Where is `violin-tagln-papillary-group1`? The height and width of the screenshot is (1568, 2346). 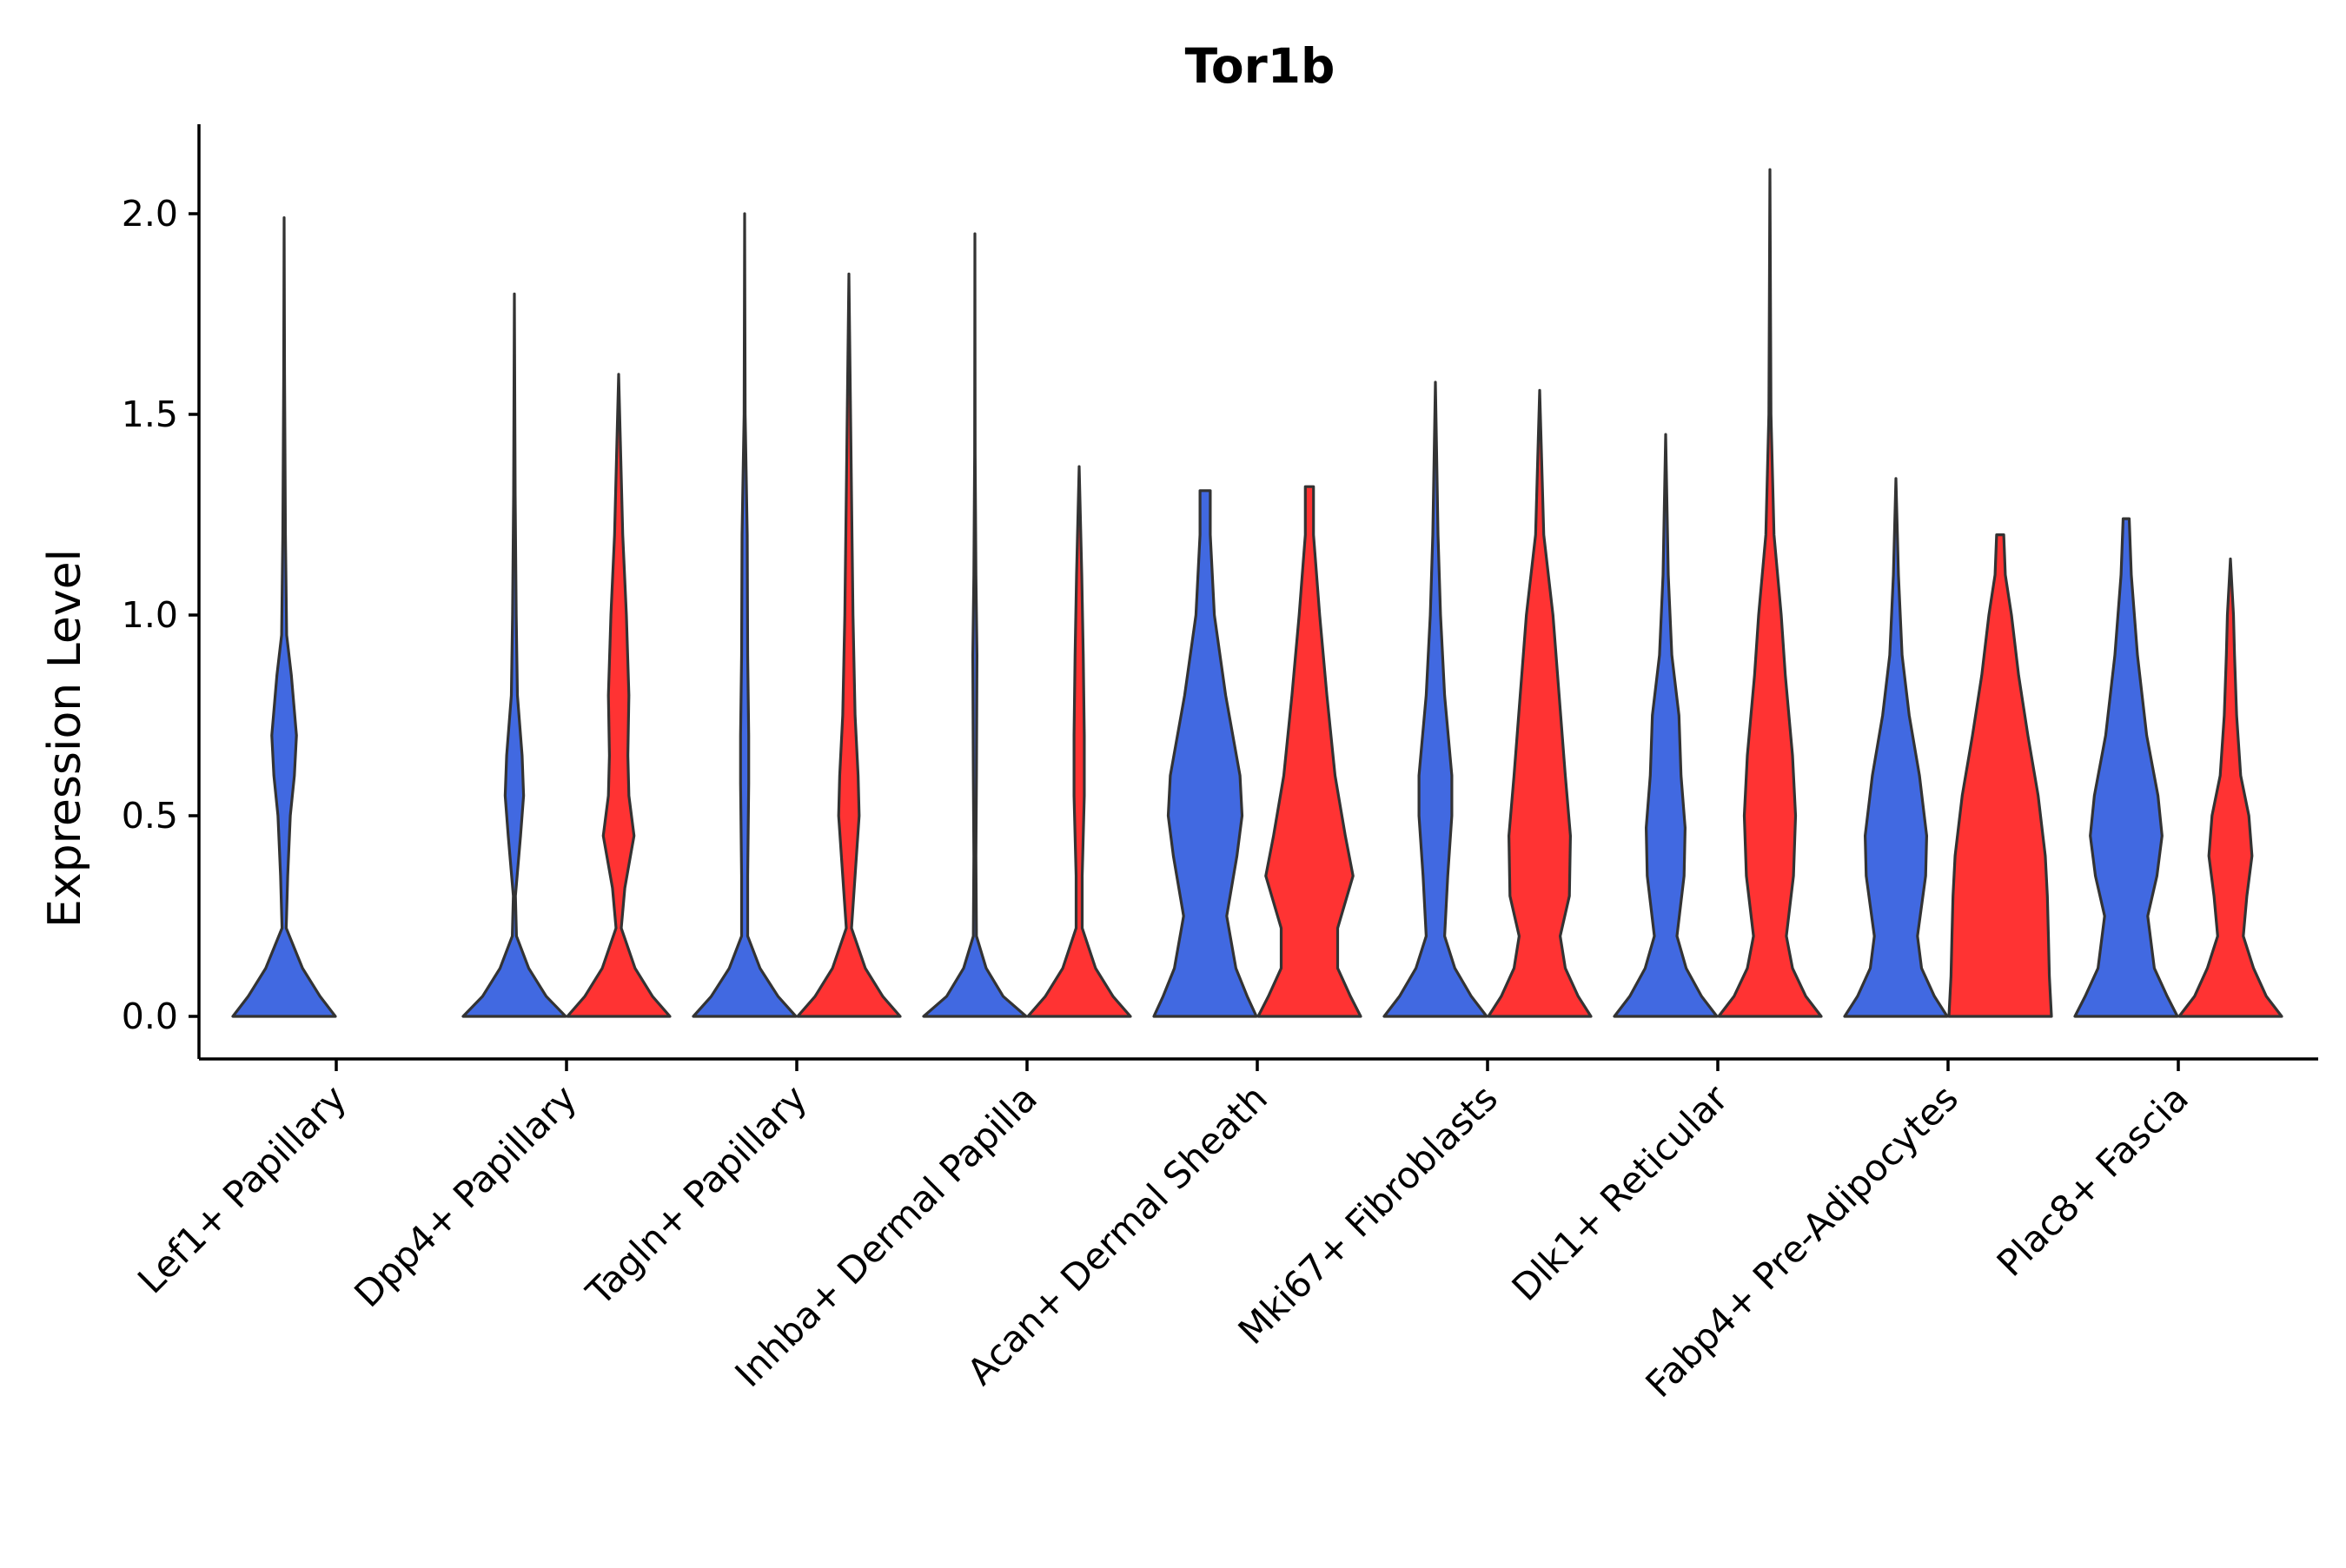
violin-tagln-papillary-group1 is located at coordinates (745, 615).